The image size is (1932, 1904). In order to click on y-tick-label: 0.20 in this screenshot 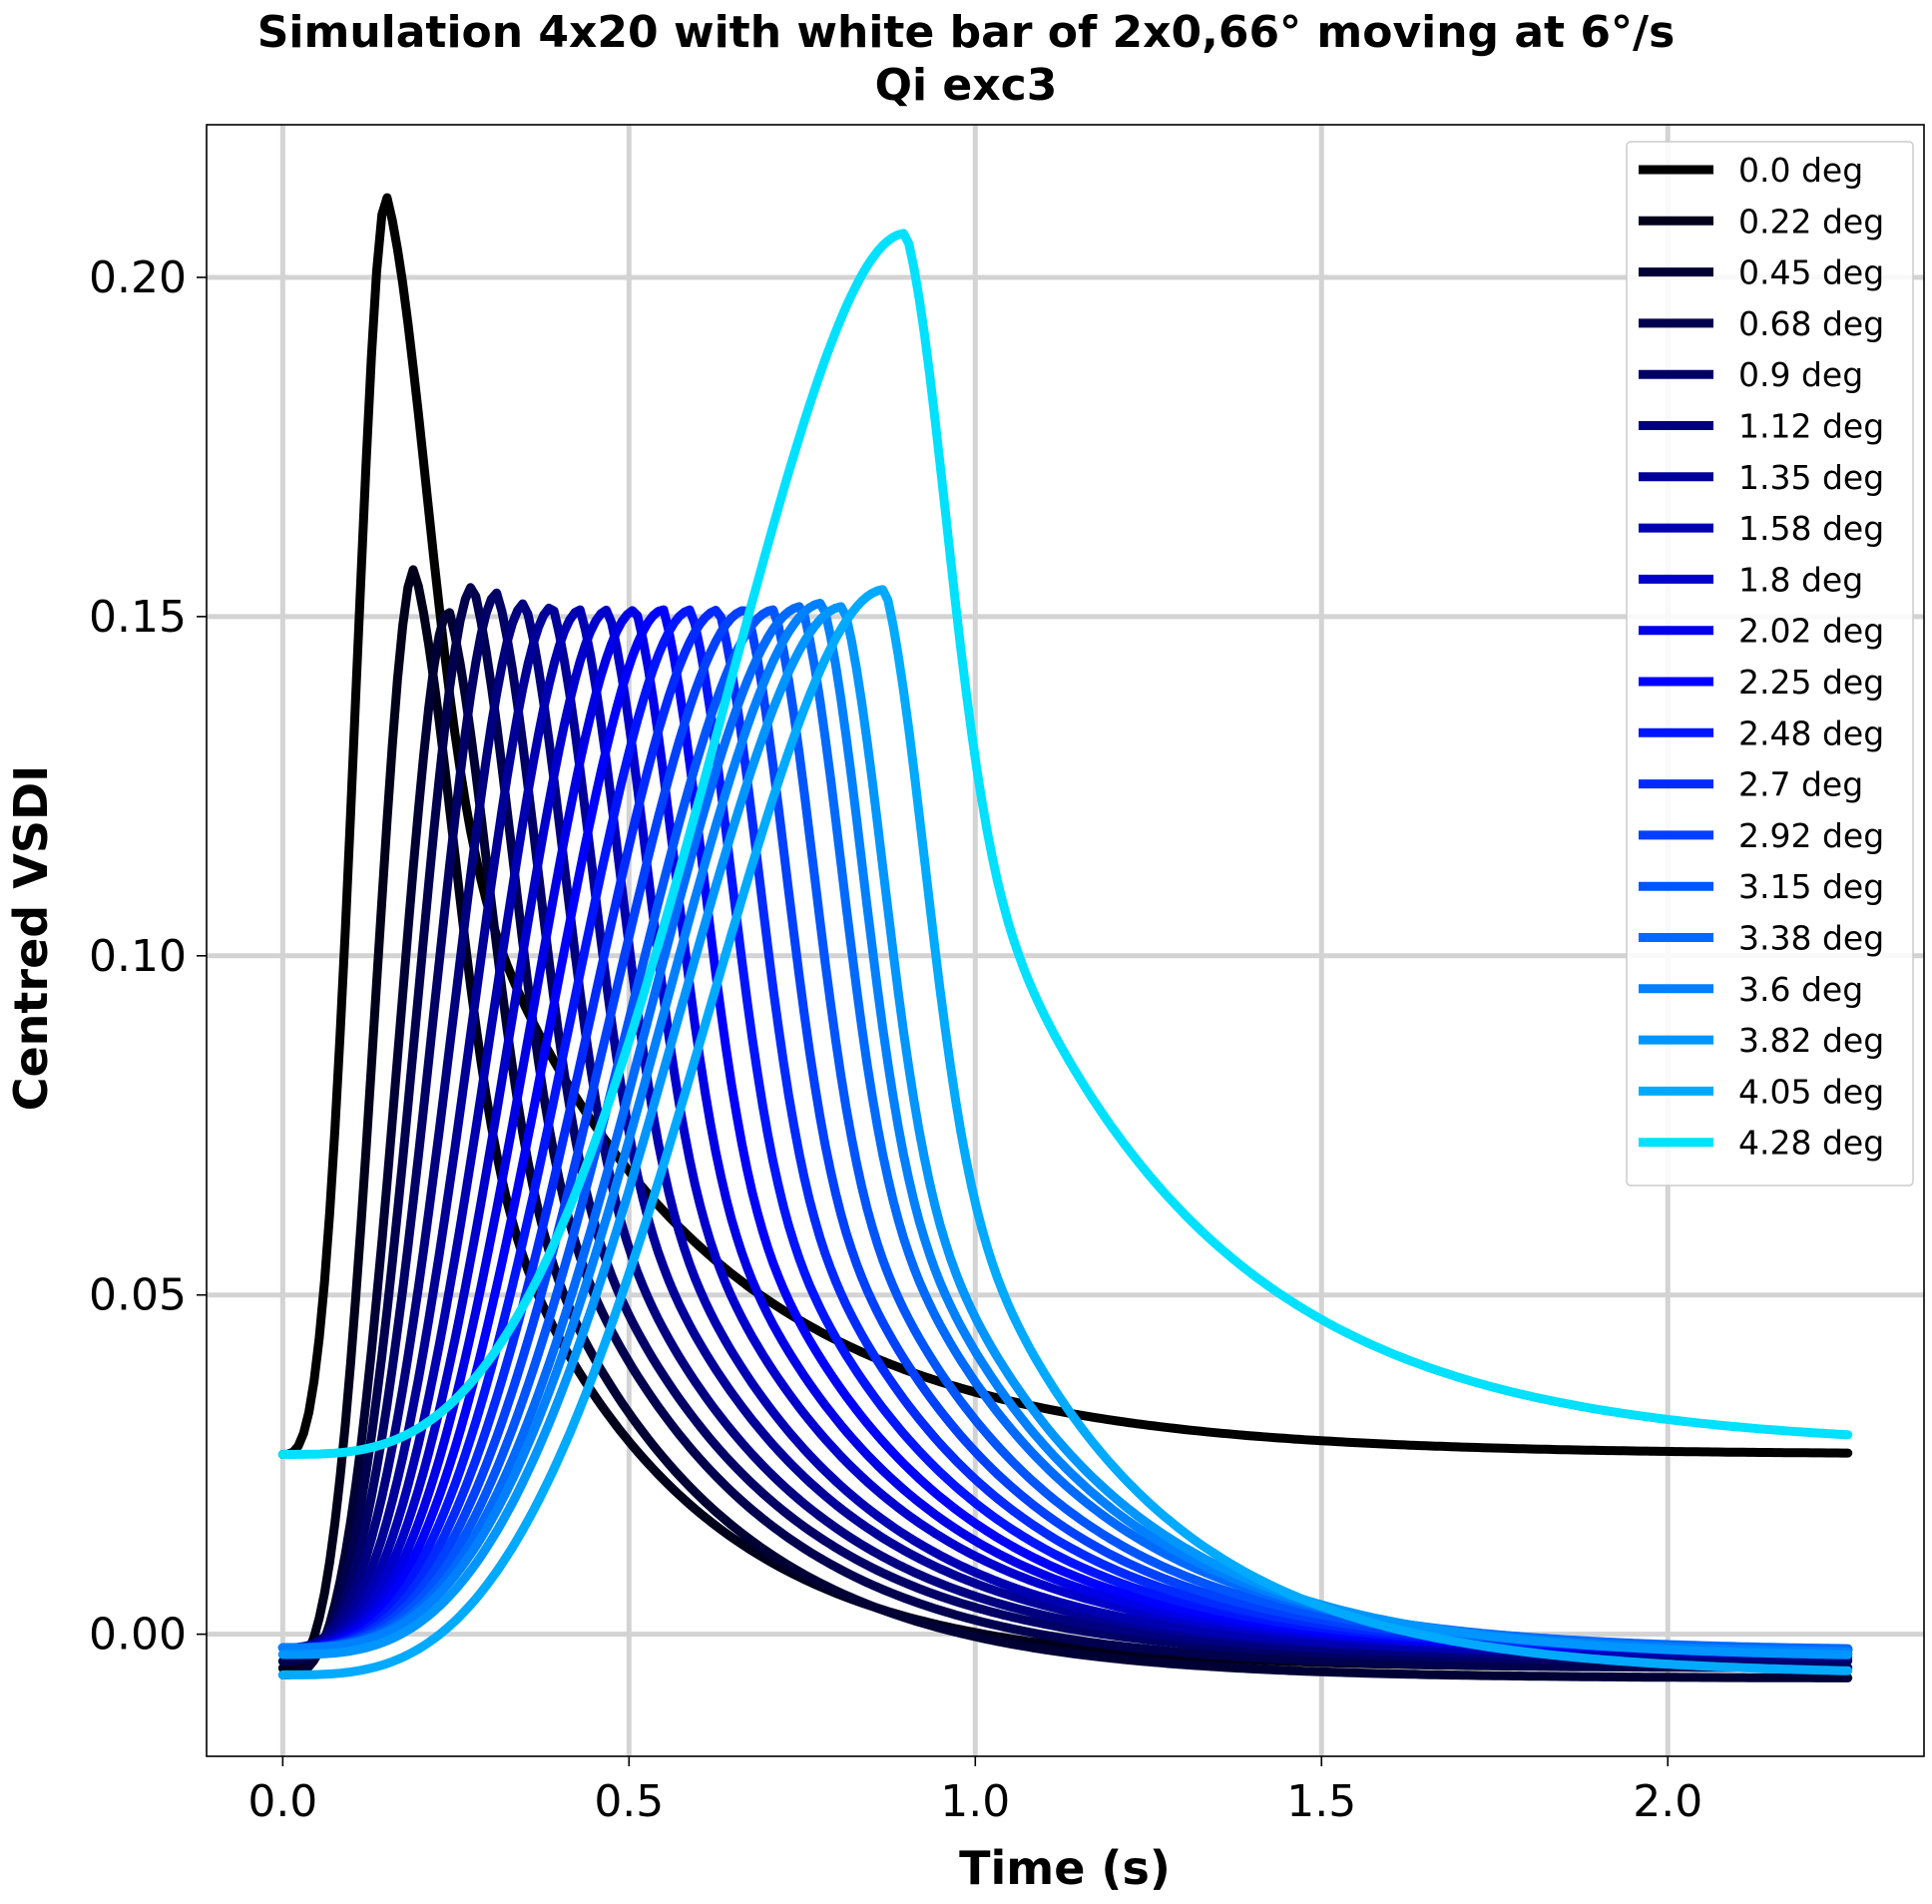, I will do `click(138, 277)`.